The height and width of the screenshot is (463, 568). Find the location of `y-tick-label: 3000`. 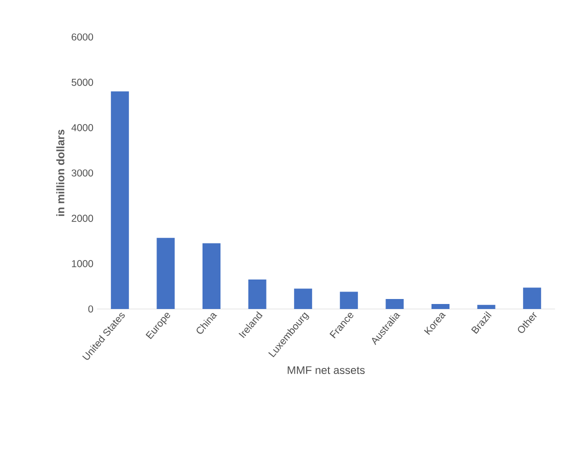

y-tick-label: 3000 is located at coordinates (83, 173).